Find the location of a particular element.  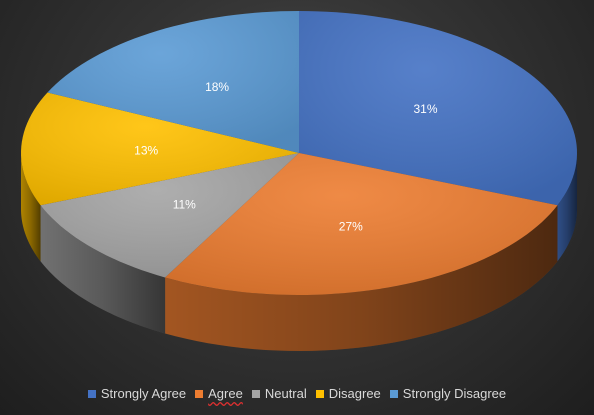

pie-side-shade-strongly-agree is located at coordinates (567, 207).